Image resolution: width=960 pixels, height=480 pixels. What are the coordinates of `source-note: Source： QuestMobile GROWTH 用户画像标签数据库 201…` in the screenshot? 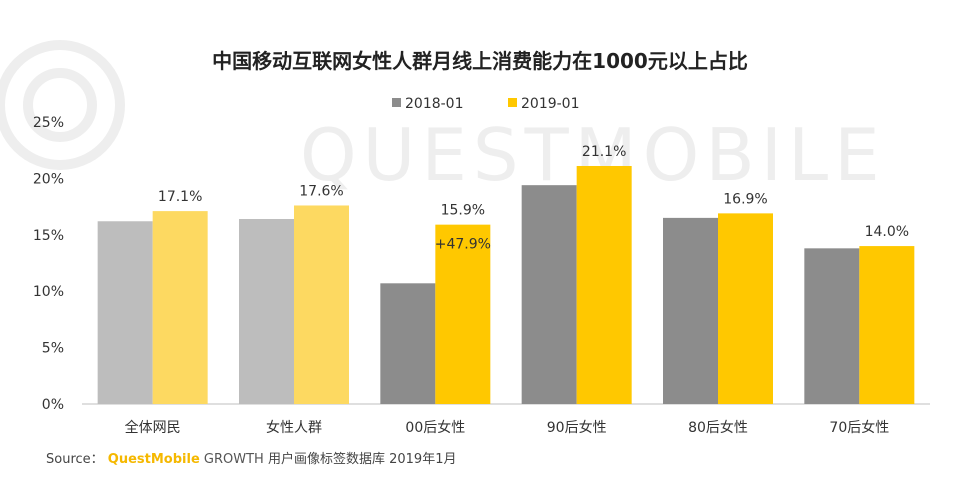 It's located at (251, 457).